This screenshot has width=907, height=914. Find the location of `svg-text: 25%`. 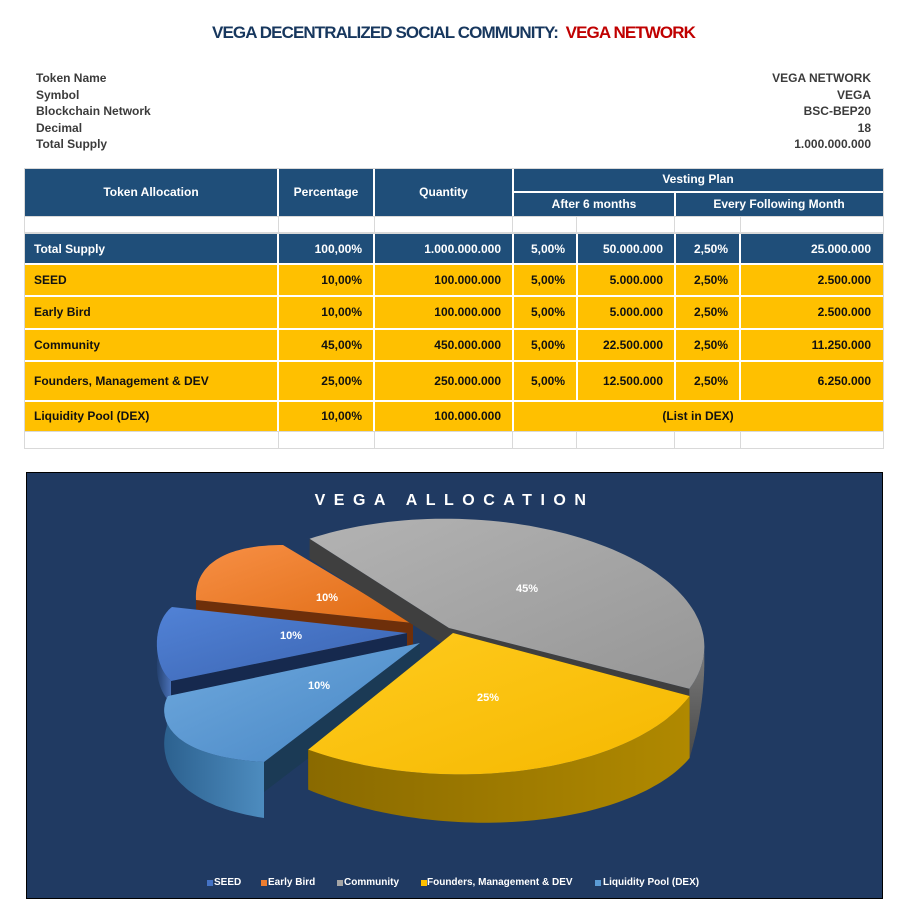

svg-text: 25% is located at coordinates (488, 698).